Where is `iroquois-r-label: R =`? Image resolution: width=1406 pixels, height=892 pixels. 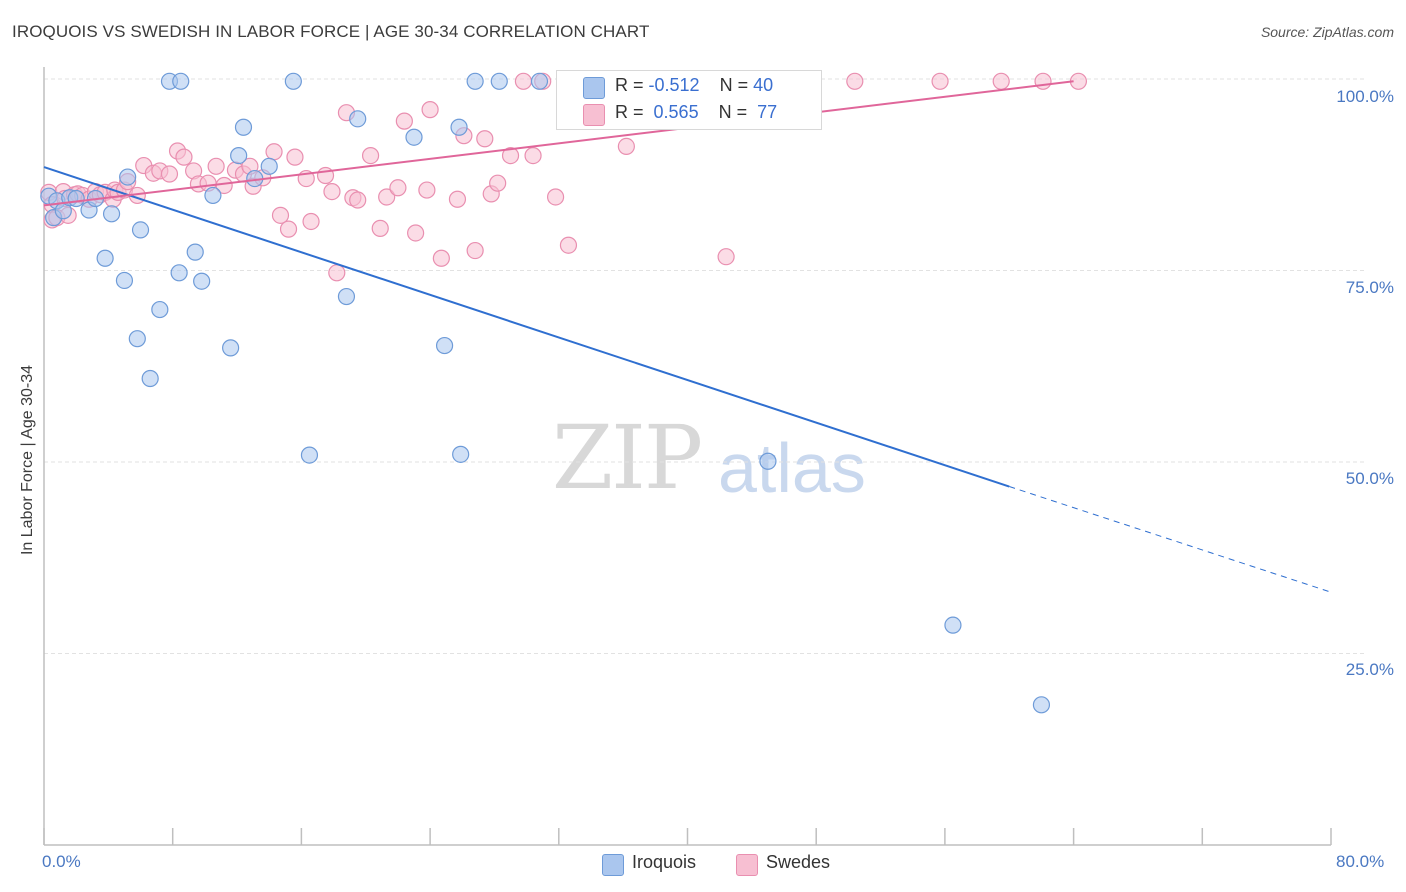 iroquois-r-label: R = is located at coordinates (632, 85).